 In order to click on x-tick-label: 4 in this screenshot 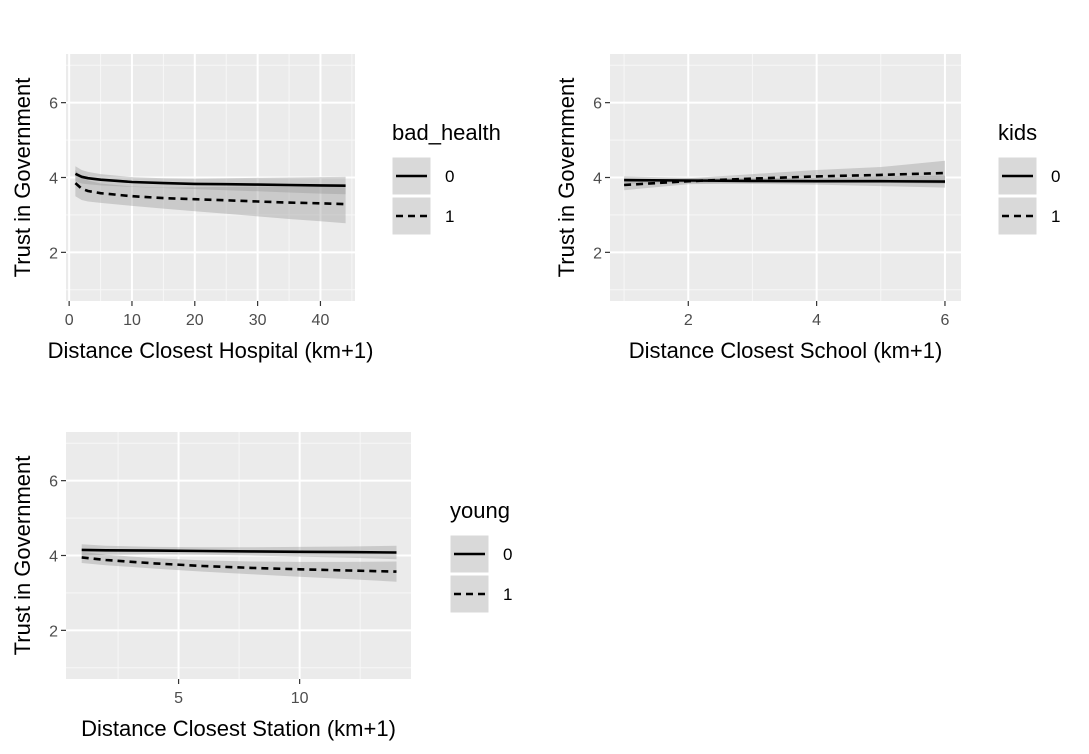, I will do `click(816, 320)`.